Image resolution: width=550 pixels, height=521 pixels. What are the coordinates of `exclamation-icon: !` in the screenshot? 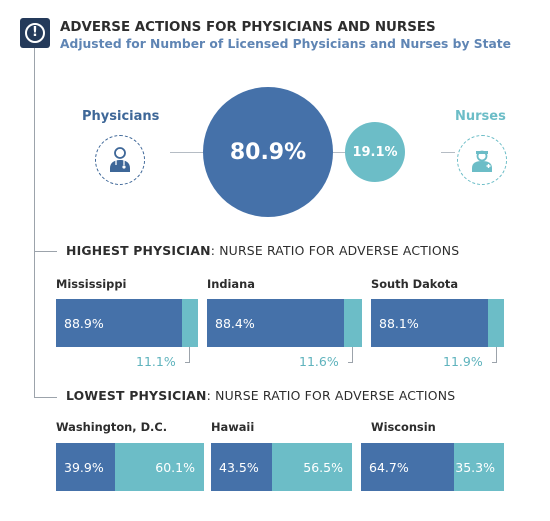 It's located at (35, 33).